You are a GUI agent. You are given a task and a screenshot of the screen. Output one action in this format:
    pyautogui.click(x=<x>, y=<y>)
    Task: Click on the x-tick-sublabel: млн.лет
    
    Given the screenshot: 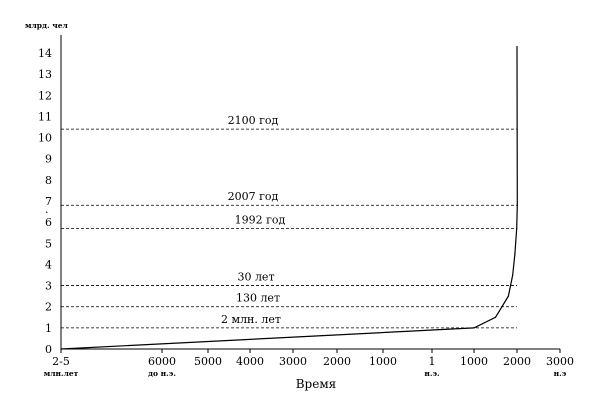 What is the action you would take?
    pyautogui.click(x=61, y=373)
    